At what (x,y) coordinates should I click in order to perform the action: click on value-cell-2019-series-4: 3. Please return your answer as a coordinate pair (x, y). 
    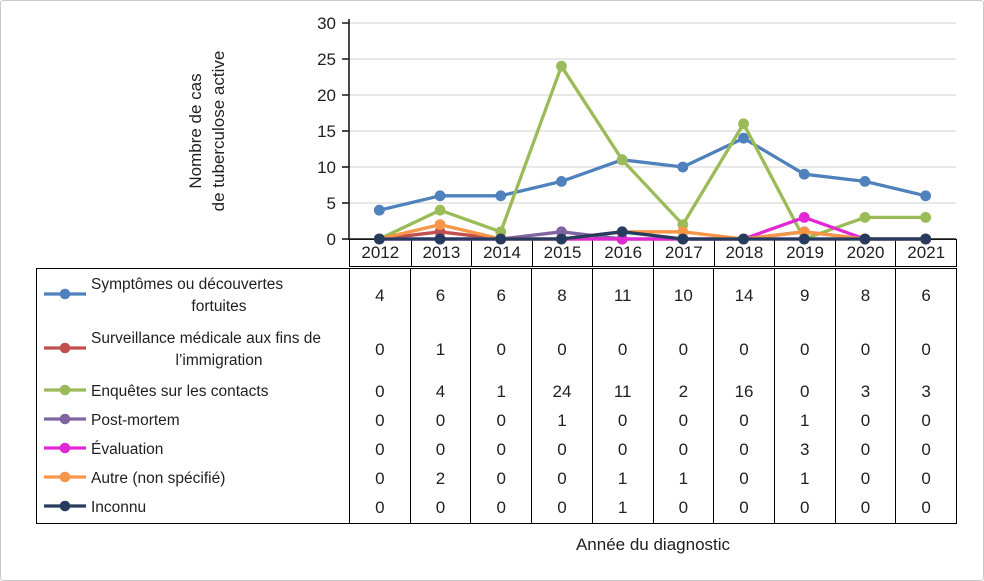
    Looking at the image, I should click on (804, 450).